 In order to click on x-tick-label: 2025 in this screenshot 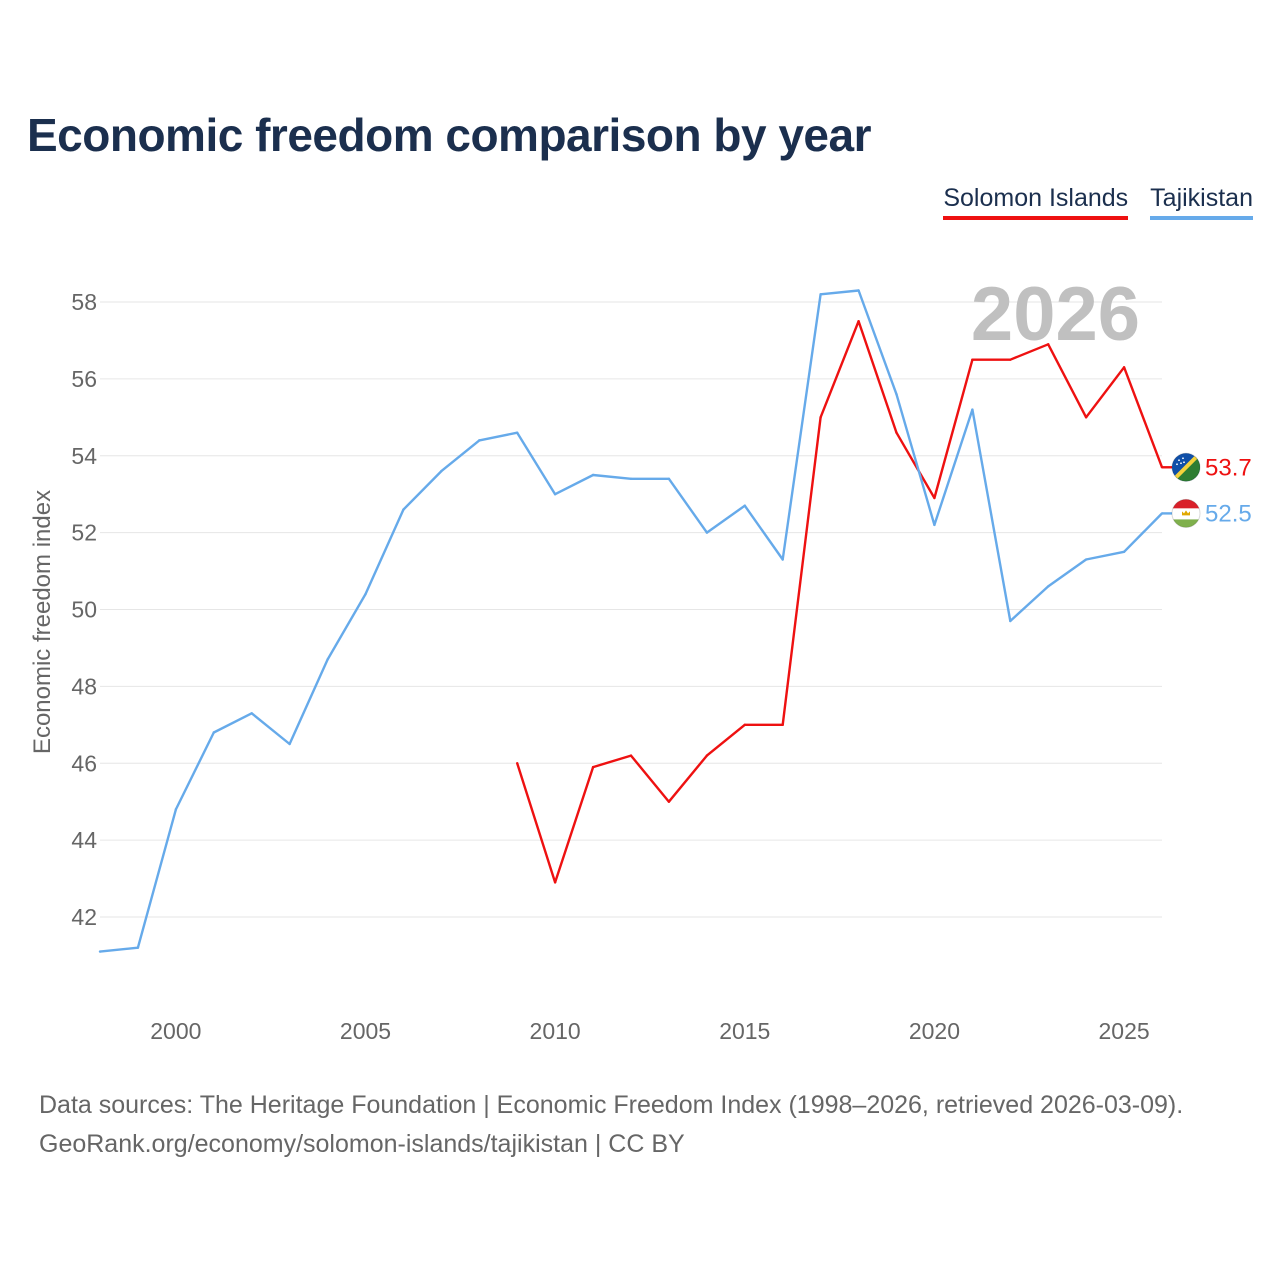, I will do `click(1123, 1031)`.